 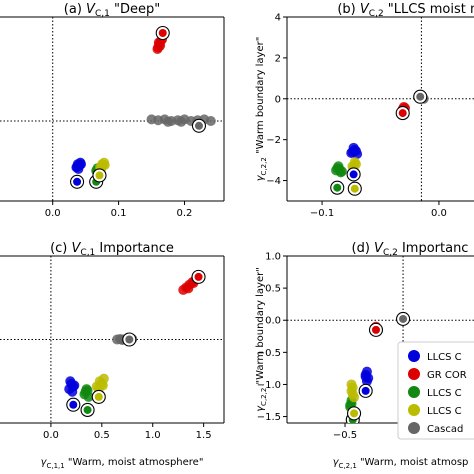 What do you see at coordinates (447, 375) in the screenshot?
I see `legend-label: GR COR` at bounding box center [447, 375].